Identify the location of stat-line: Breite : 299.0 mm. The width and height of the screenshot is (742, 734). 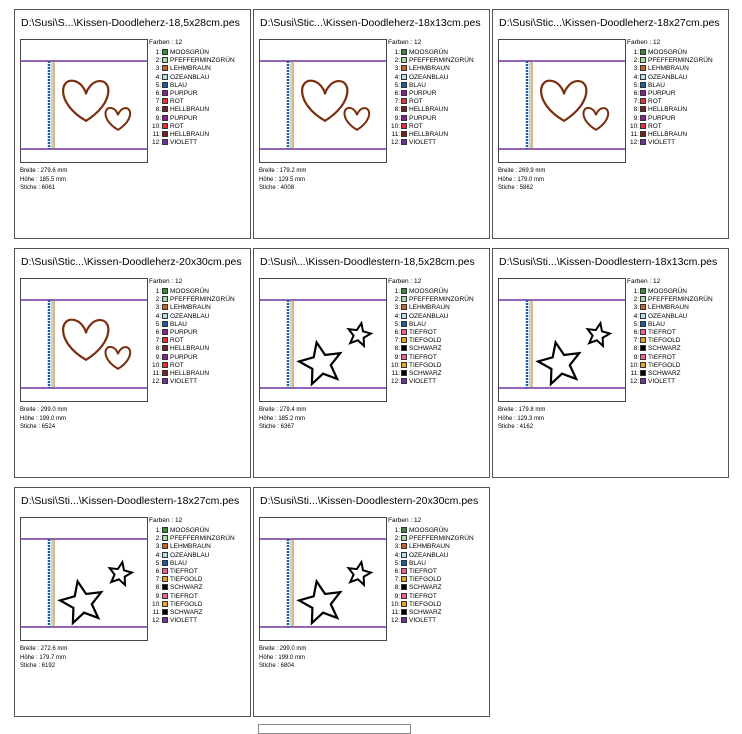
(44, 410).